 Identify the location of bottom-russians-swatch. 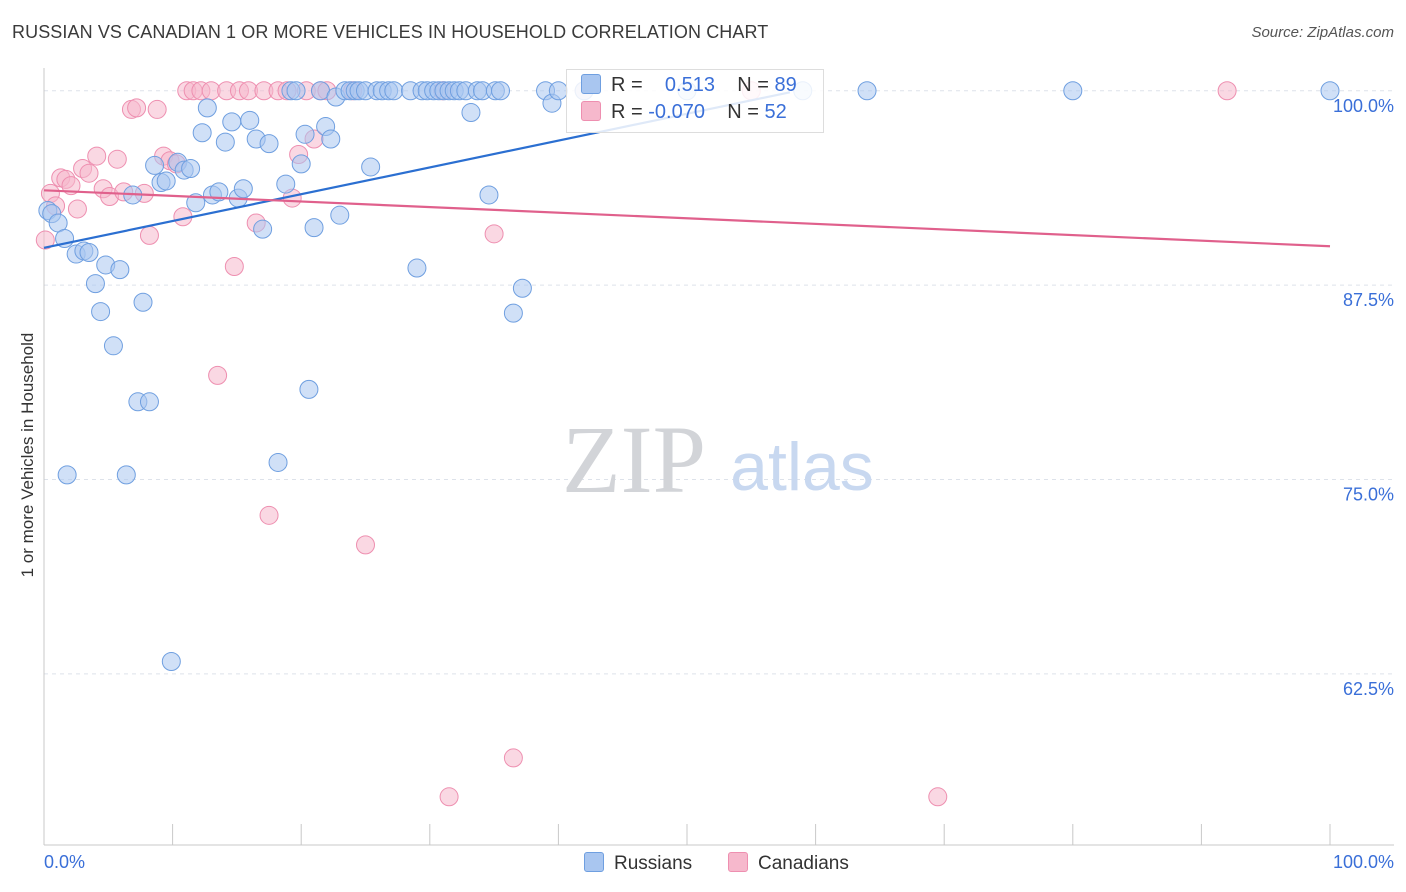
(594, 862).